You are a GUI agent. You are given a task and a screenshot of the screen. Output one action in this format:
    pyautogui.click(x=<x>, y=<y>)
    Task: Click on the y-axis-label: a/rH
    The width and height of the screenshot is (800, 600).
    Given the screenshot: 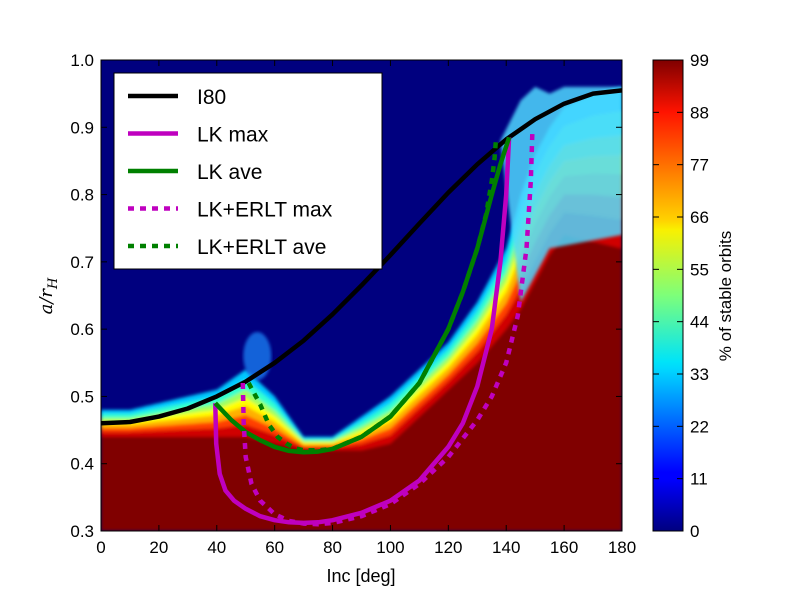 What is the action you would take?
    pyautogui.click(x=48, y=295)
    